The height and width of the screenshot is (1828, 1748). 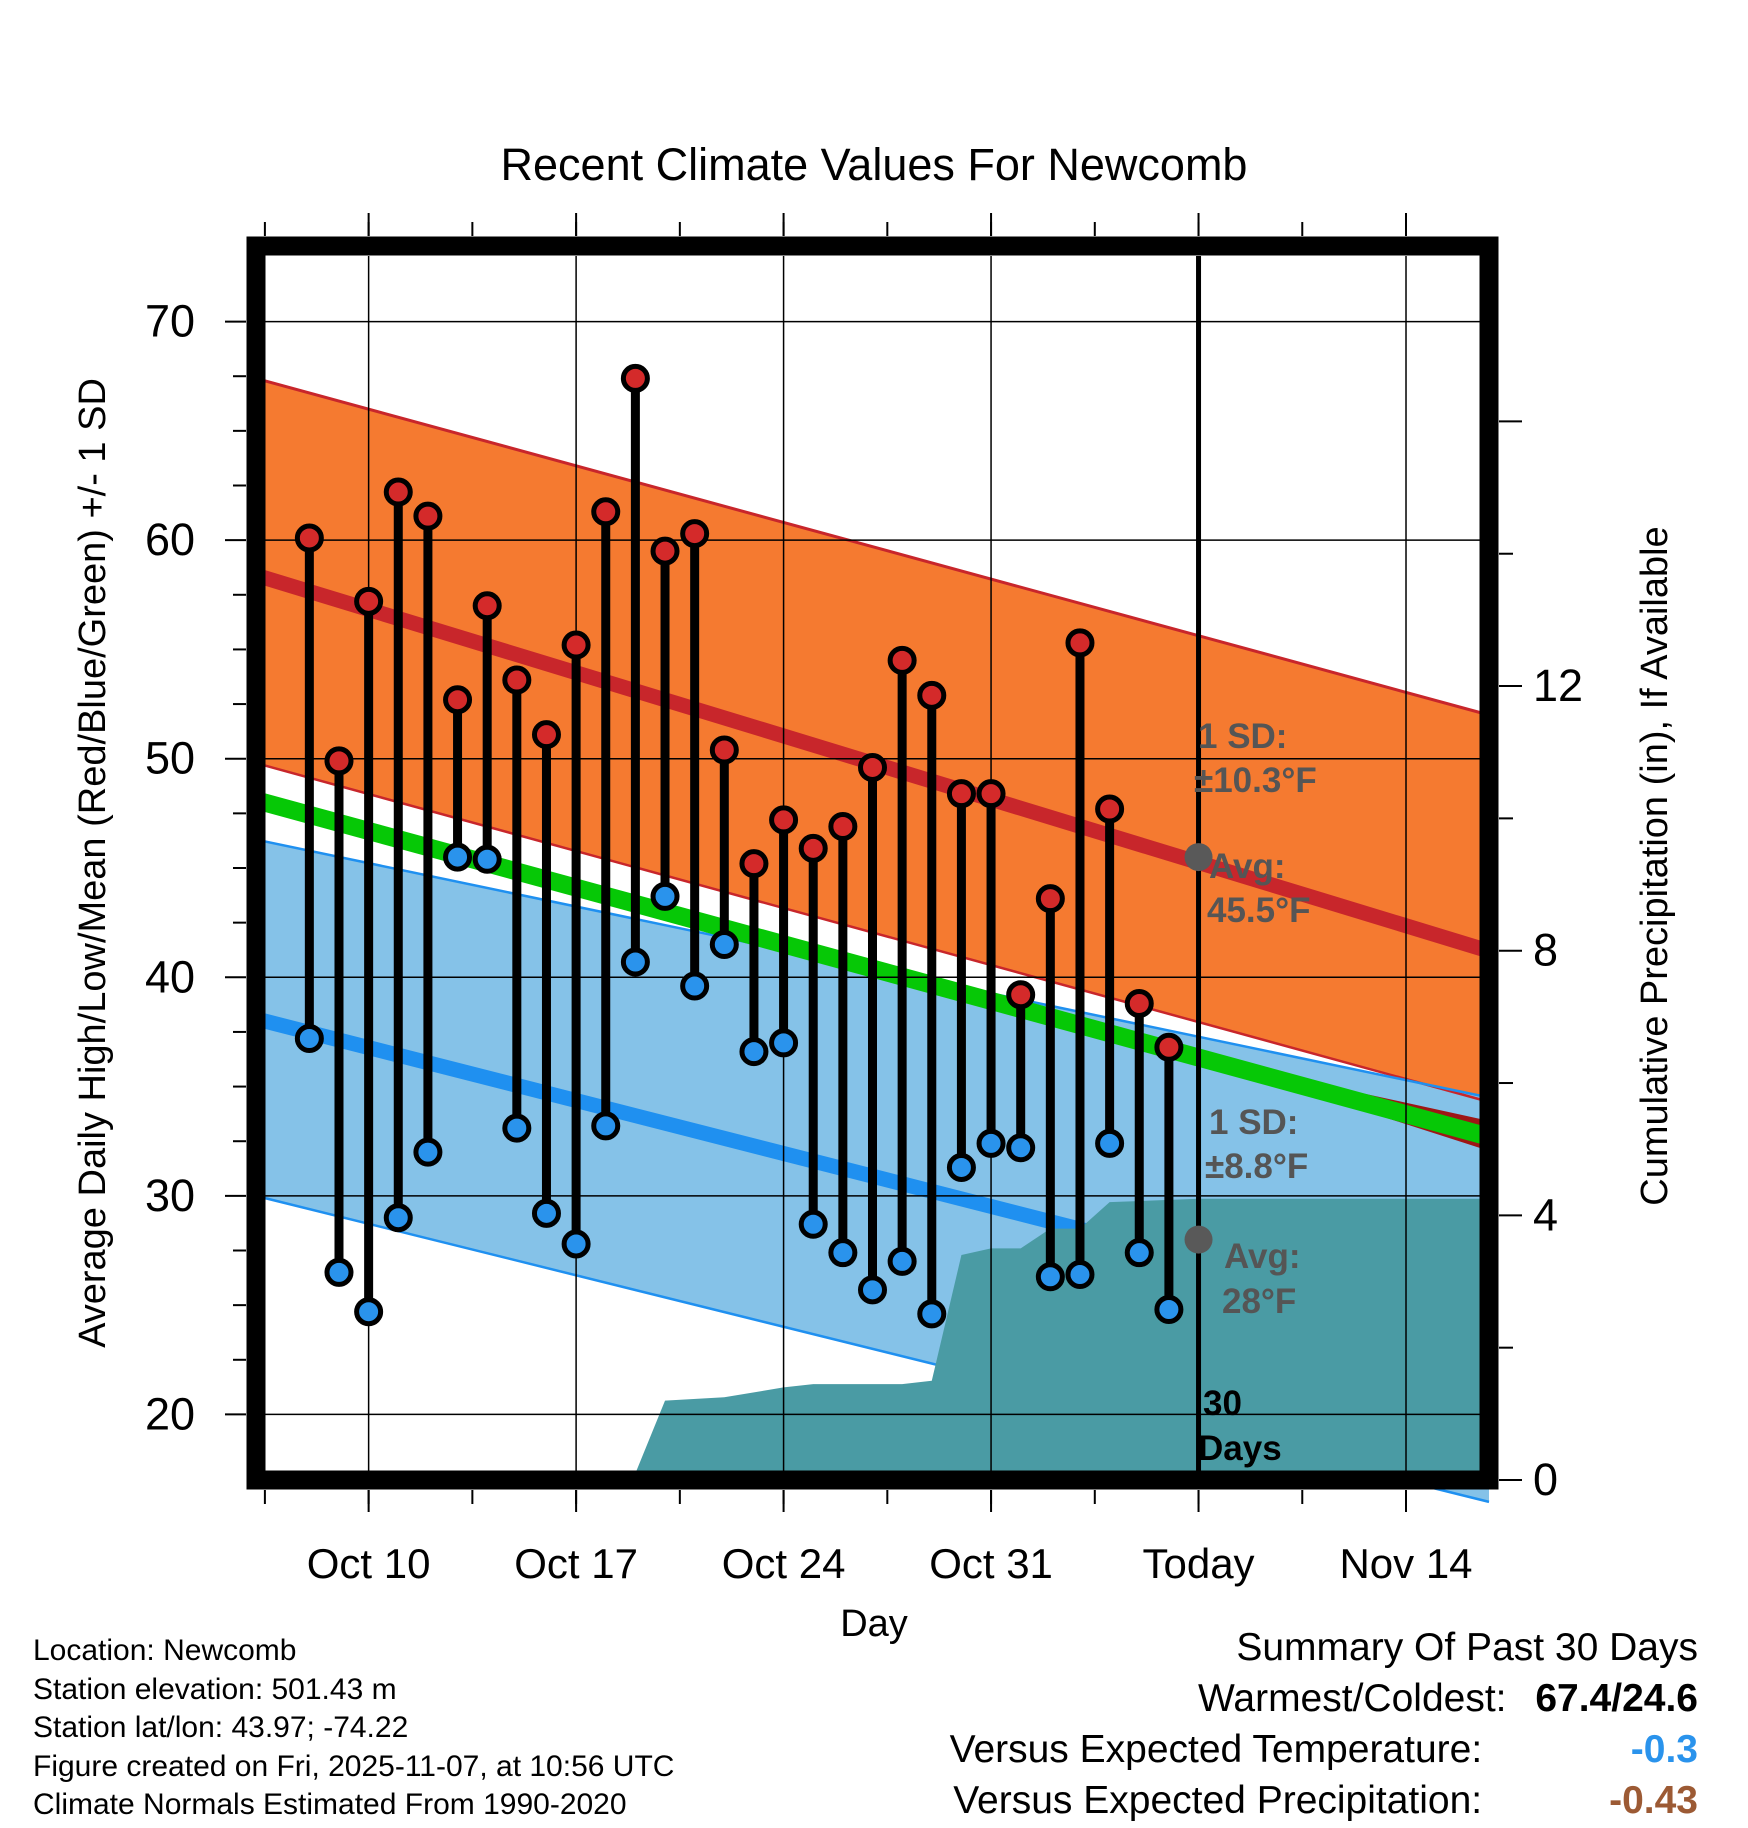 What do you see at coordinates (1198, 1239) in the screenshot?
I see `today-low-avg-marker` at bounding box center [1198, 1239].